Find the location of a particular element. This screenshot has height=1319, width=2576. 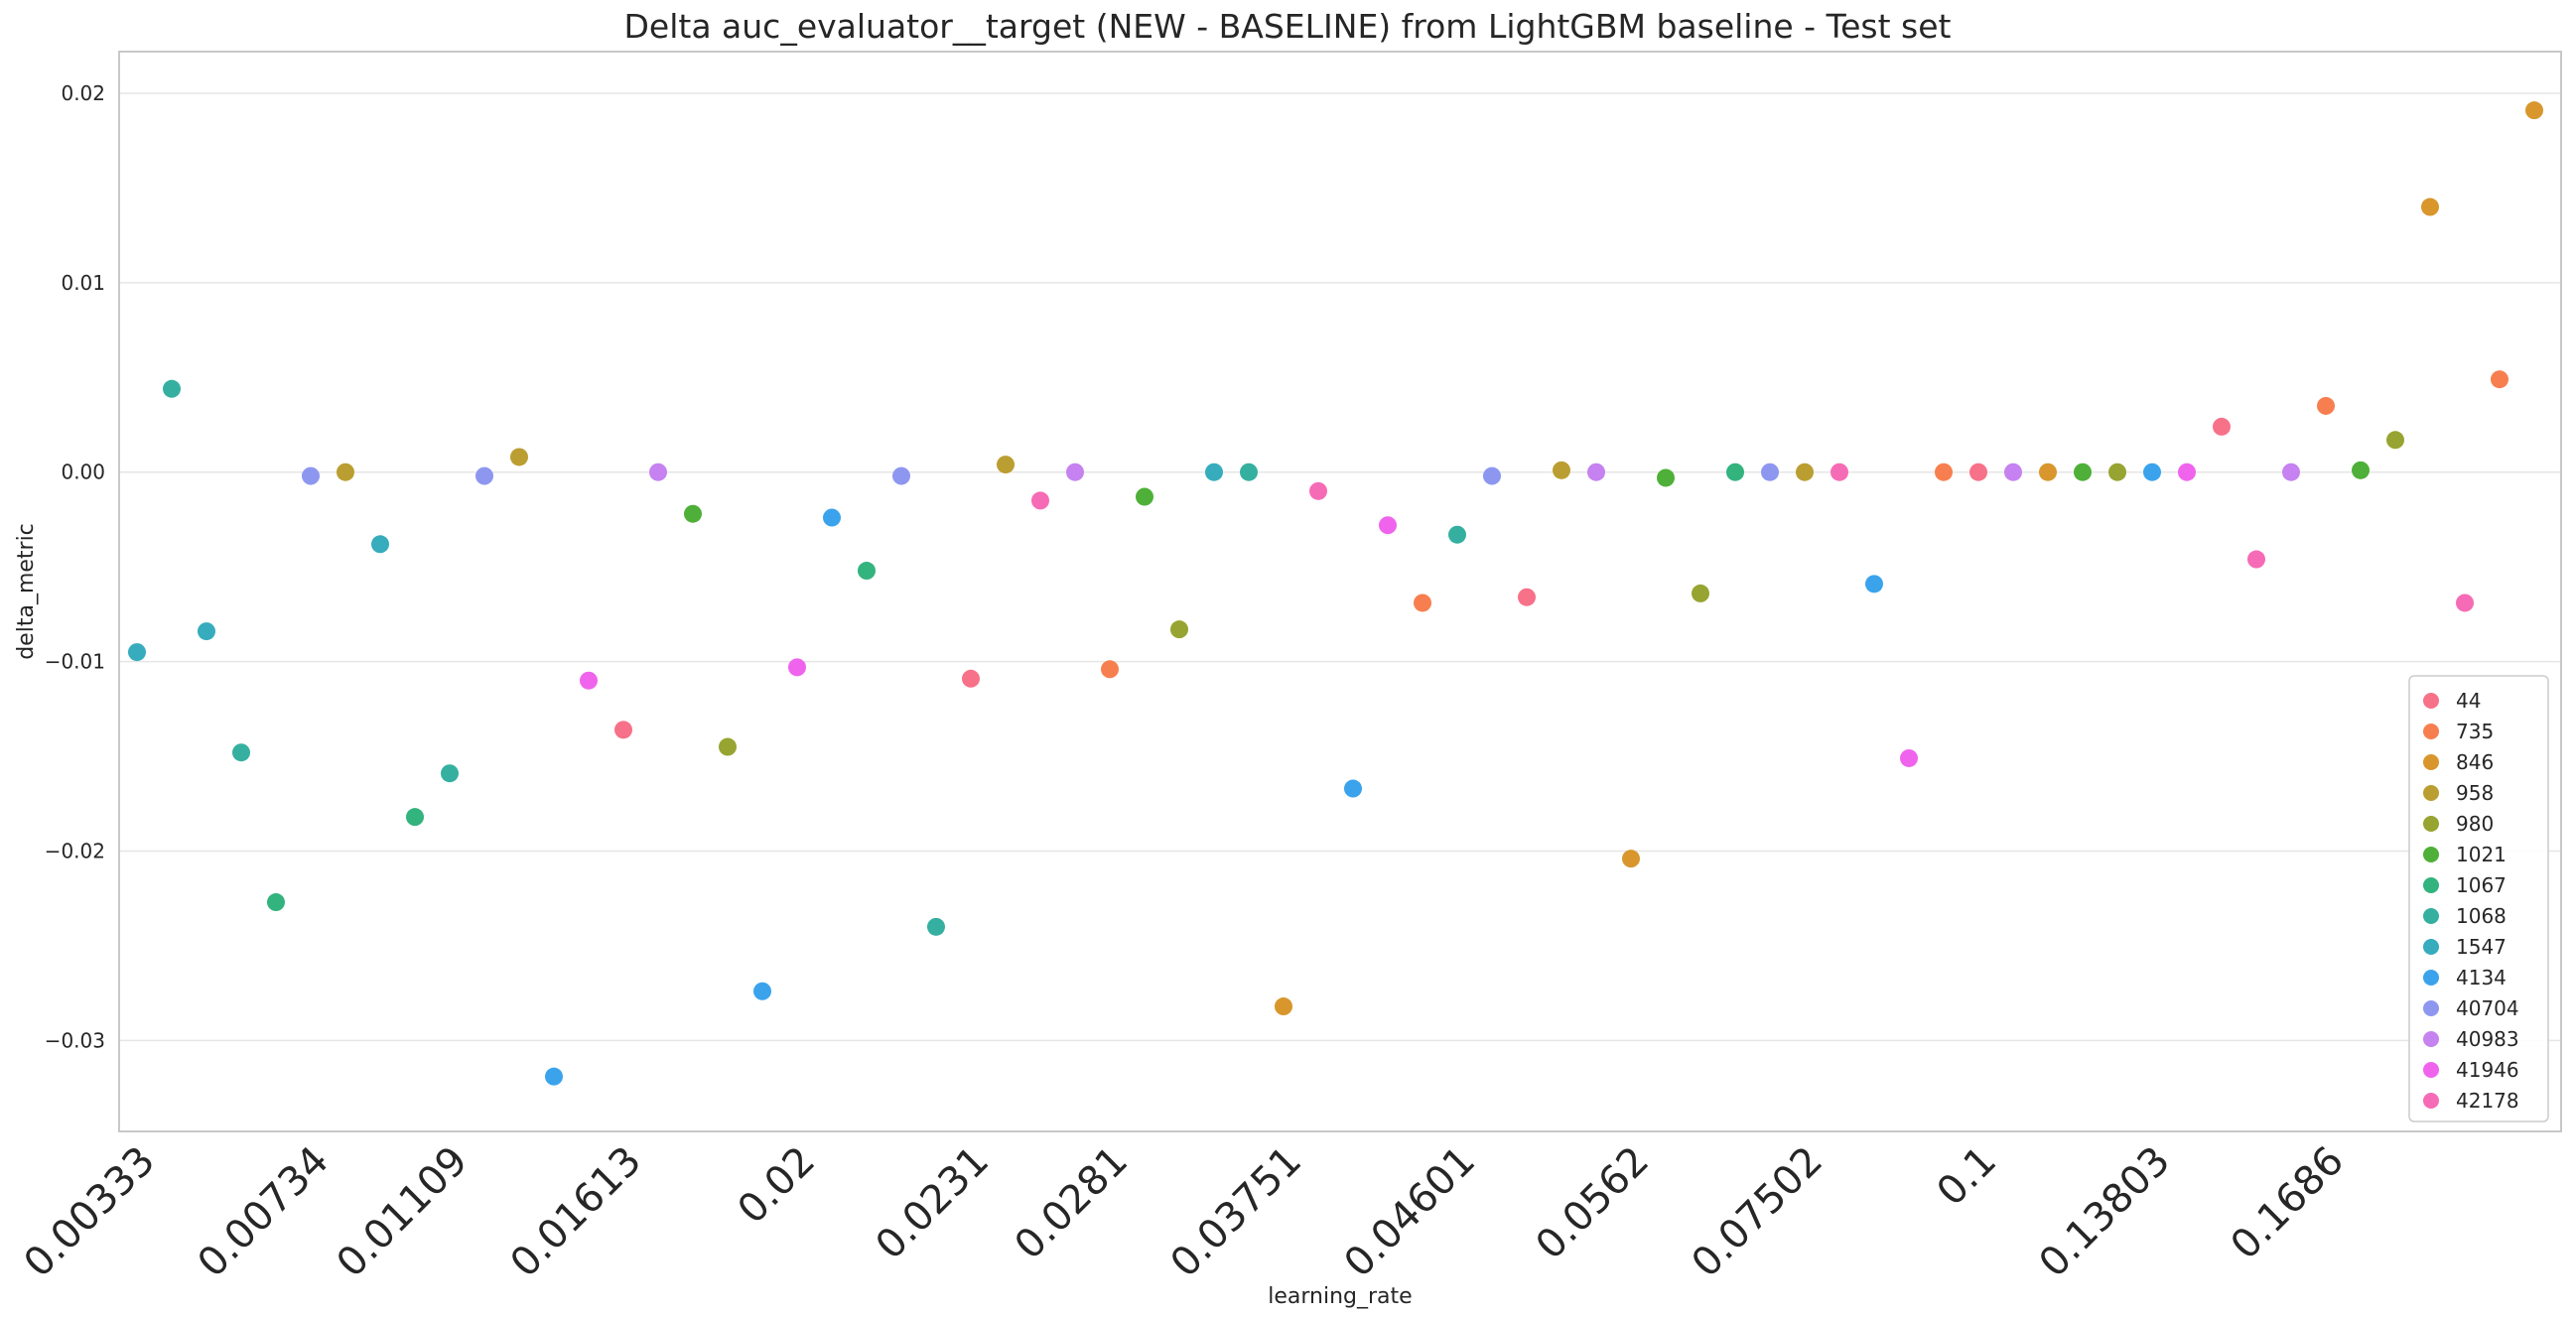

legend-box is located at coordinates (2478, 898).